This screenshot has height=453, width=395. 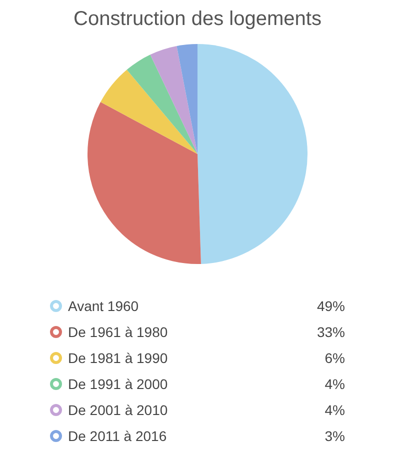 I want to click on chart-title: Construction des logements, so click(x=197, y=19).